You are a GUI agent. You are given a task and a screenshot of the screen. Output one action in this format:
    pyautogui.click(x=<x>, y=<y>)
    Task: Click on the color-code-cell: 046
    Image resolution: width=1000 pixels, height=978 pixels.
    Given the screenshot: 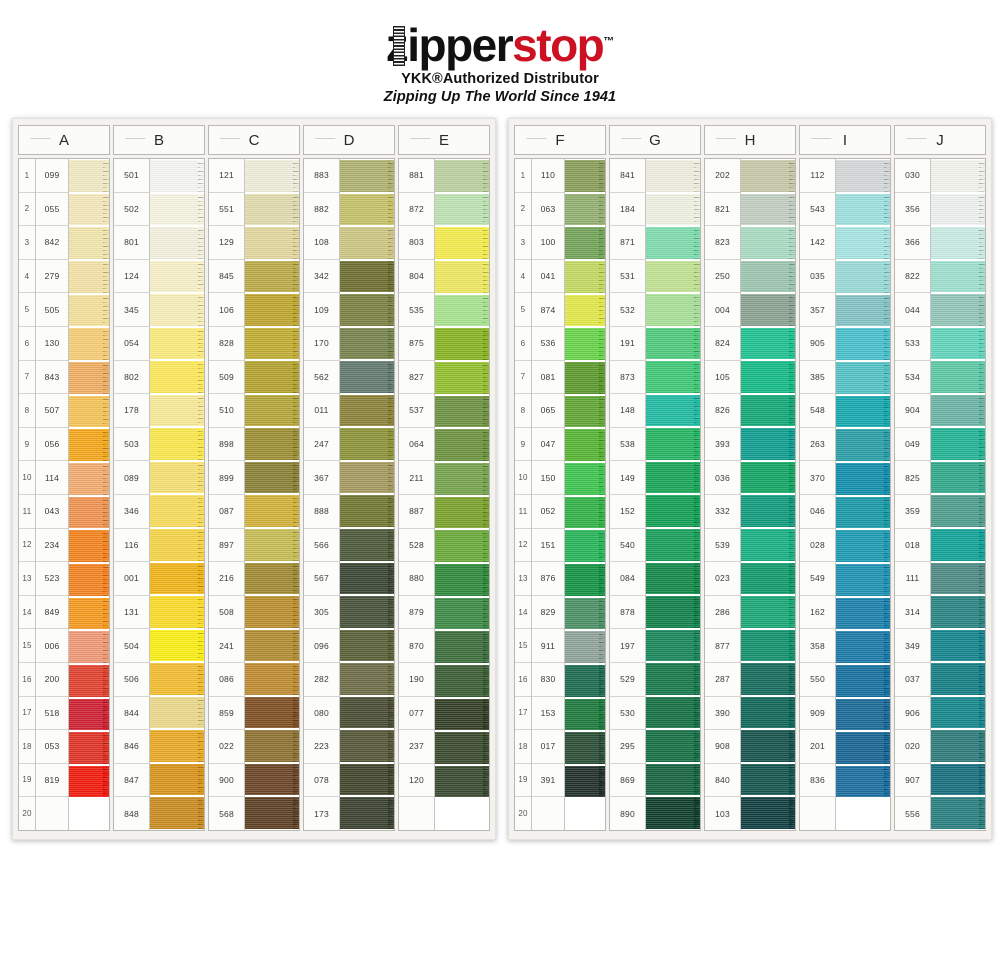 What is the action you would take?
    pyautogui.click(x=817, y=511)
    